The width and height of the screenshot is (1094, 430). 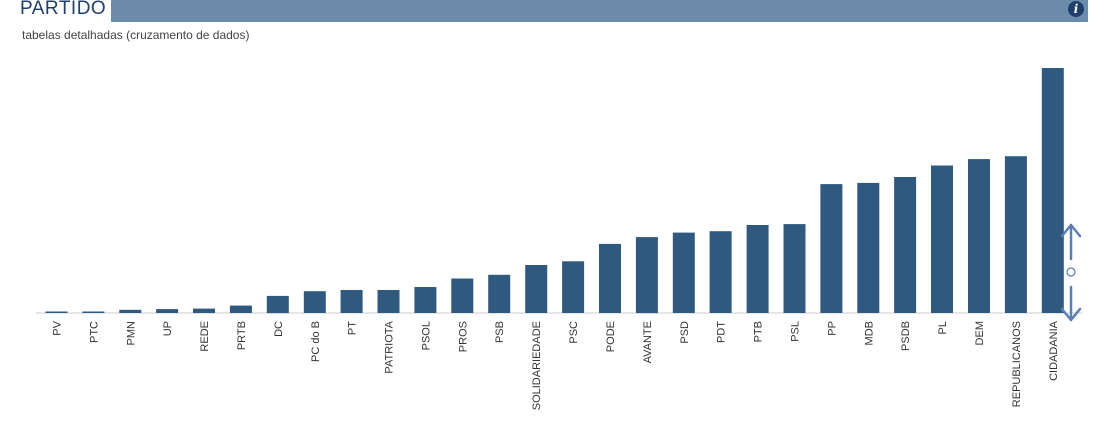 I want to click on x-tick-label: PDT, so click(x=722, y=332).